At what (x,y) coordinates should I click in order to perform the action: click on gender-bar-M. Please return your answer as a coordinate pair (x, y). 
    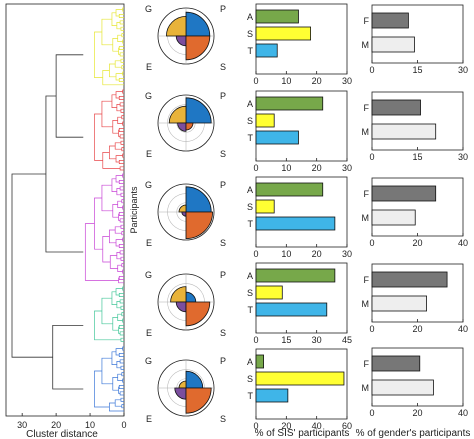
    Looking at the image, I should click on (393, 44).